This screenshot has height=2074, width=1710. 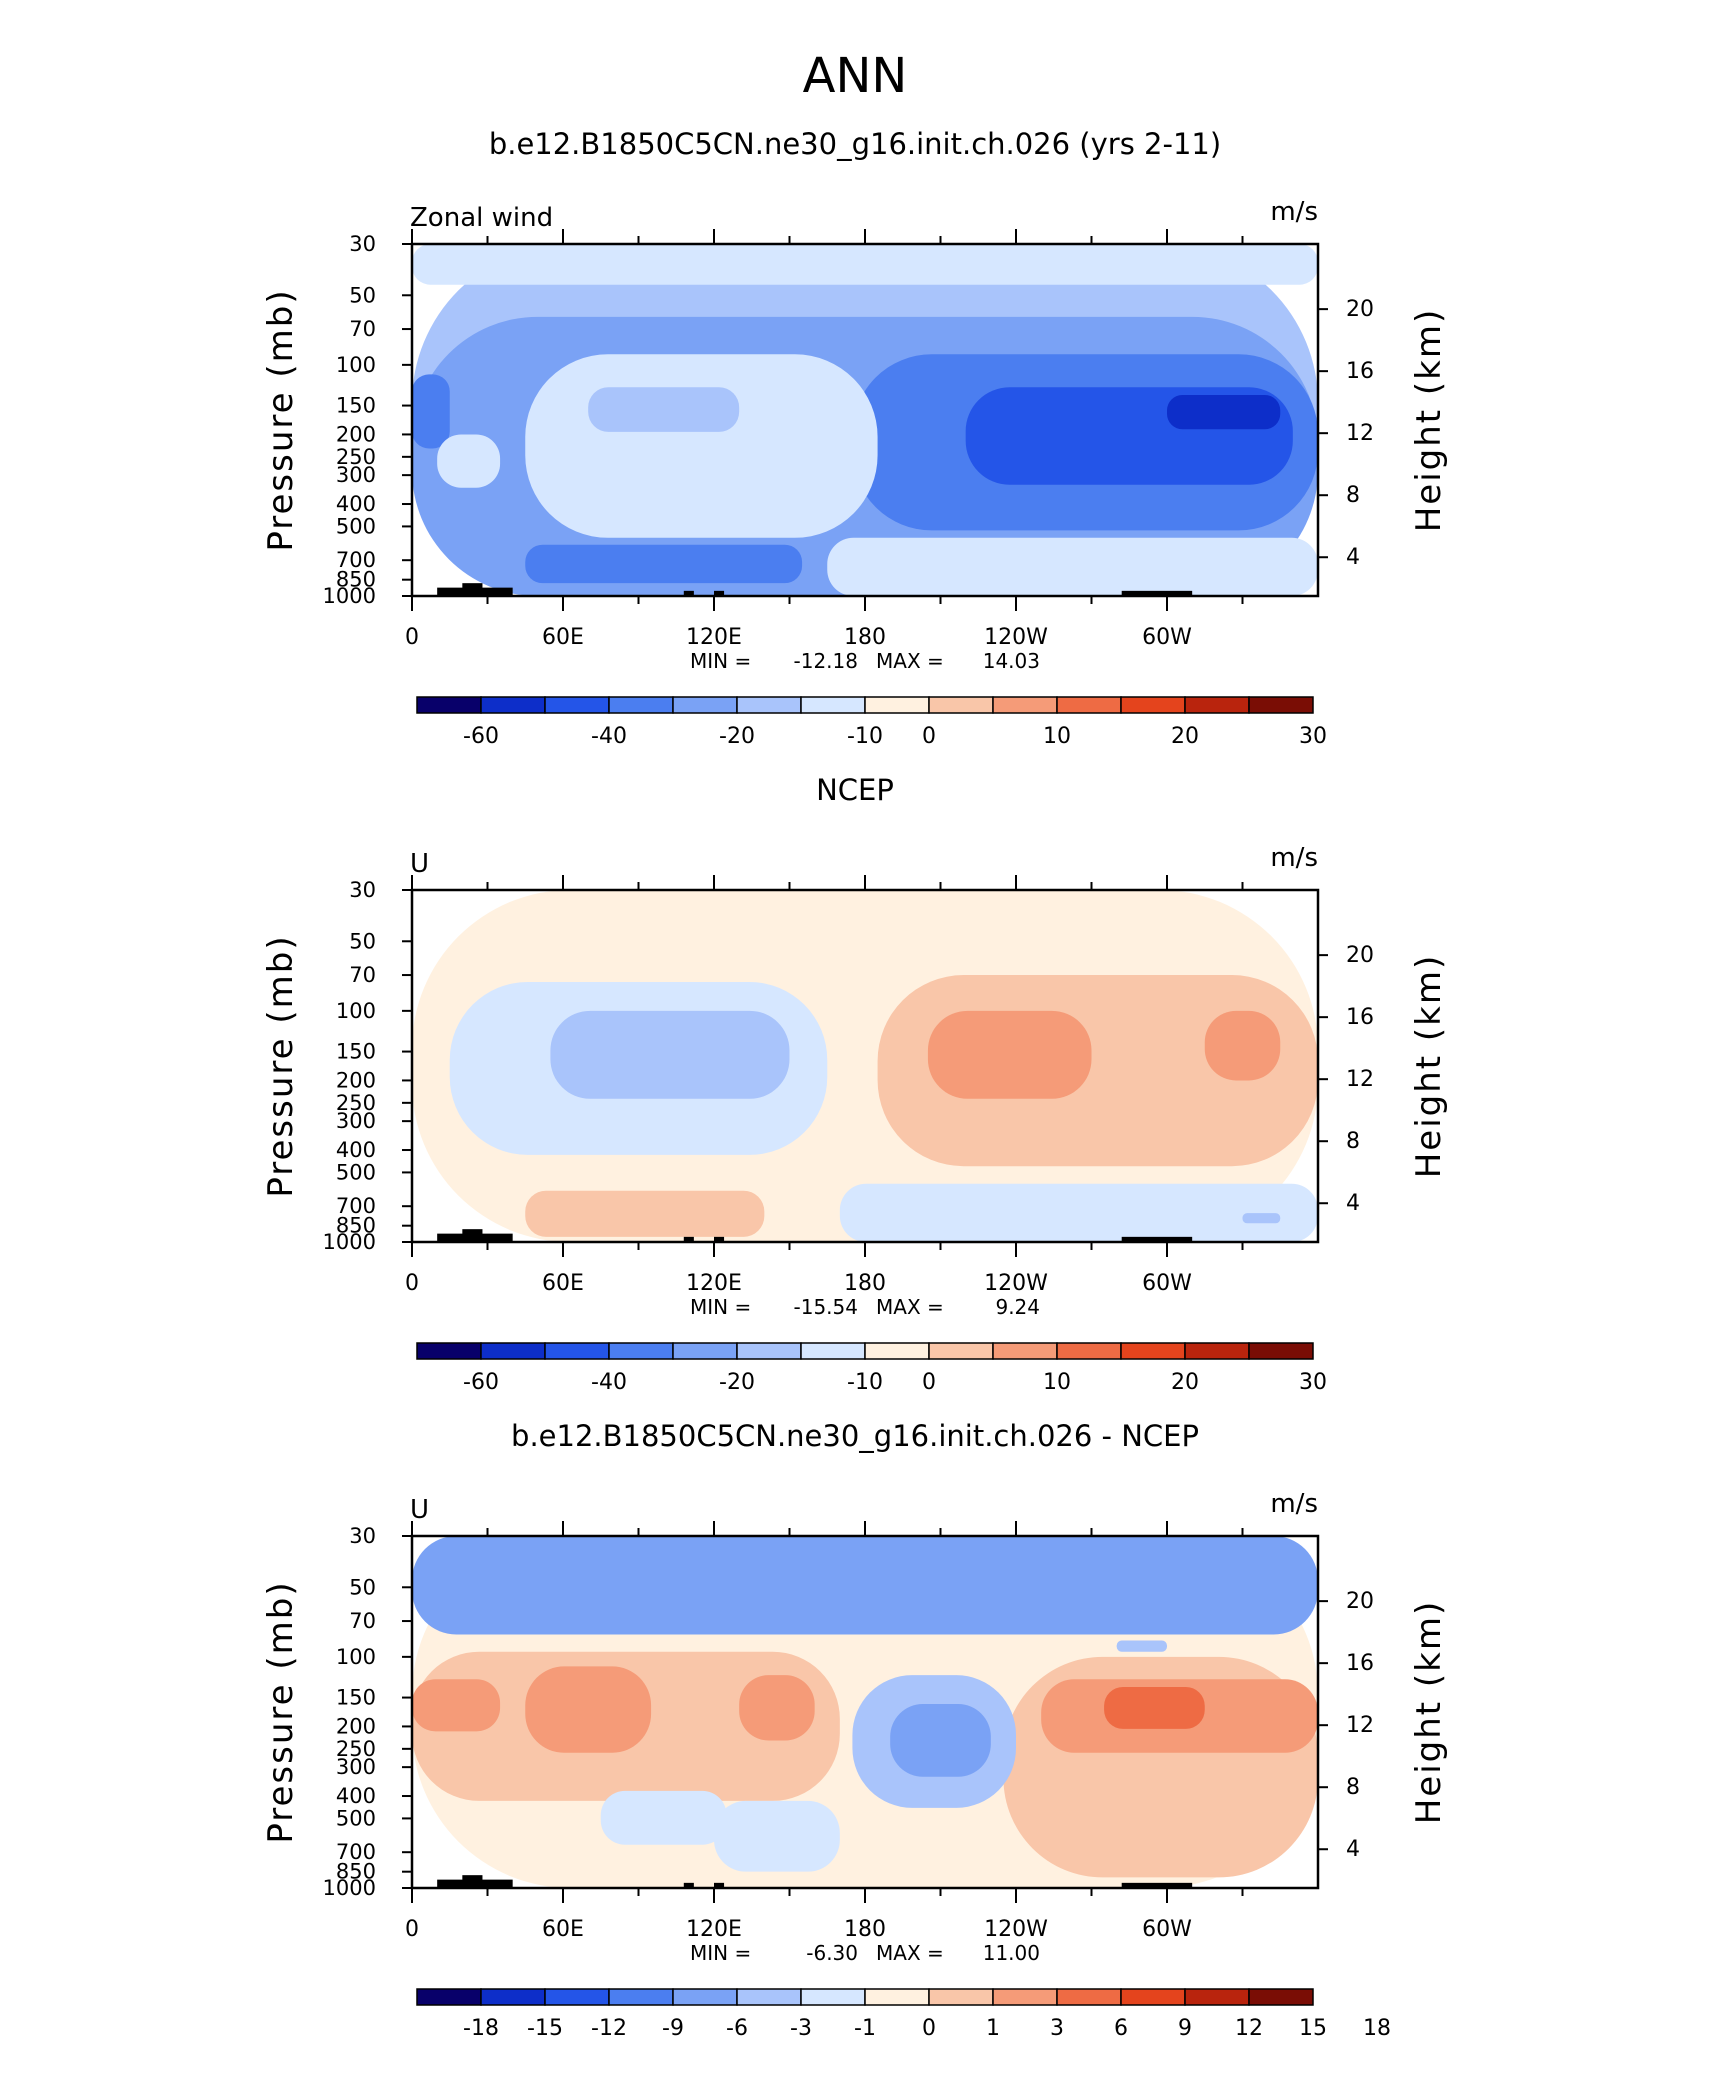 I want to click on colorbar-label: -18, so click(x=481, y=2028).